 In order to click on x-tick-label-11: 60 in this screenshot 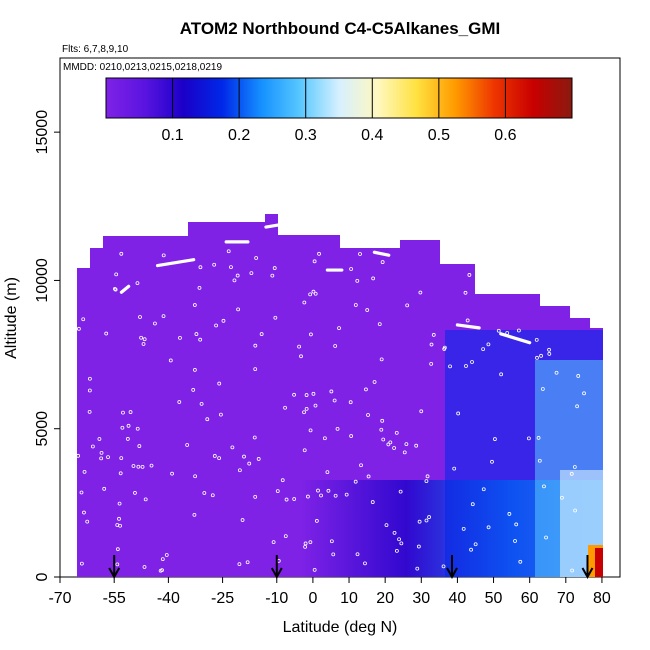, I will do `click(530, 598)`.